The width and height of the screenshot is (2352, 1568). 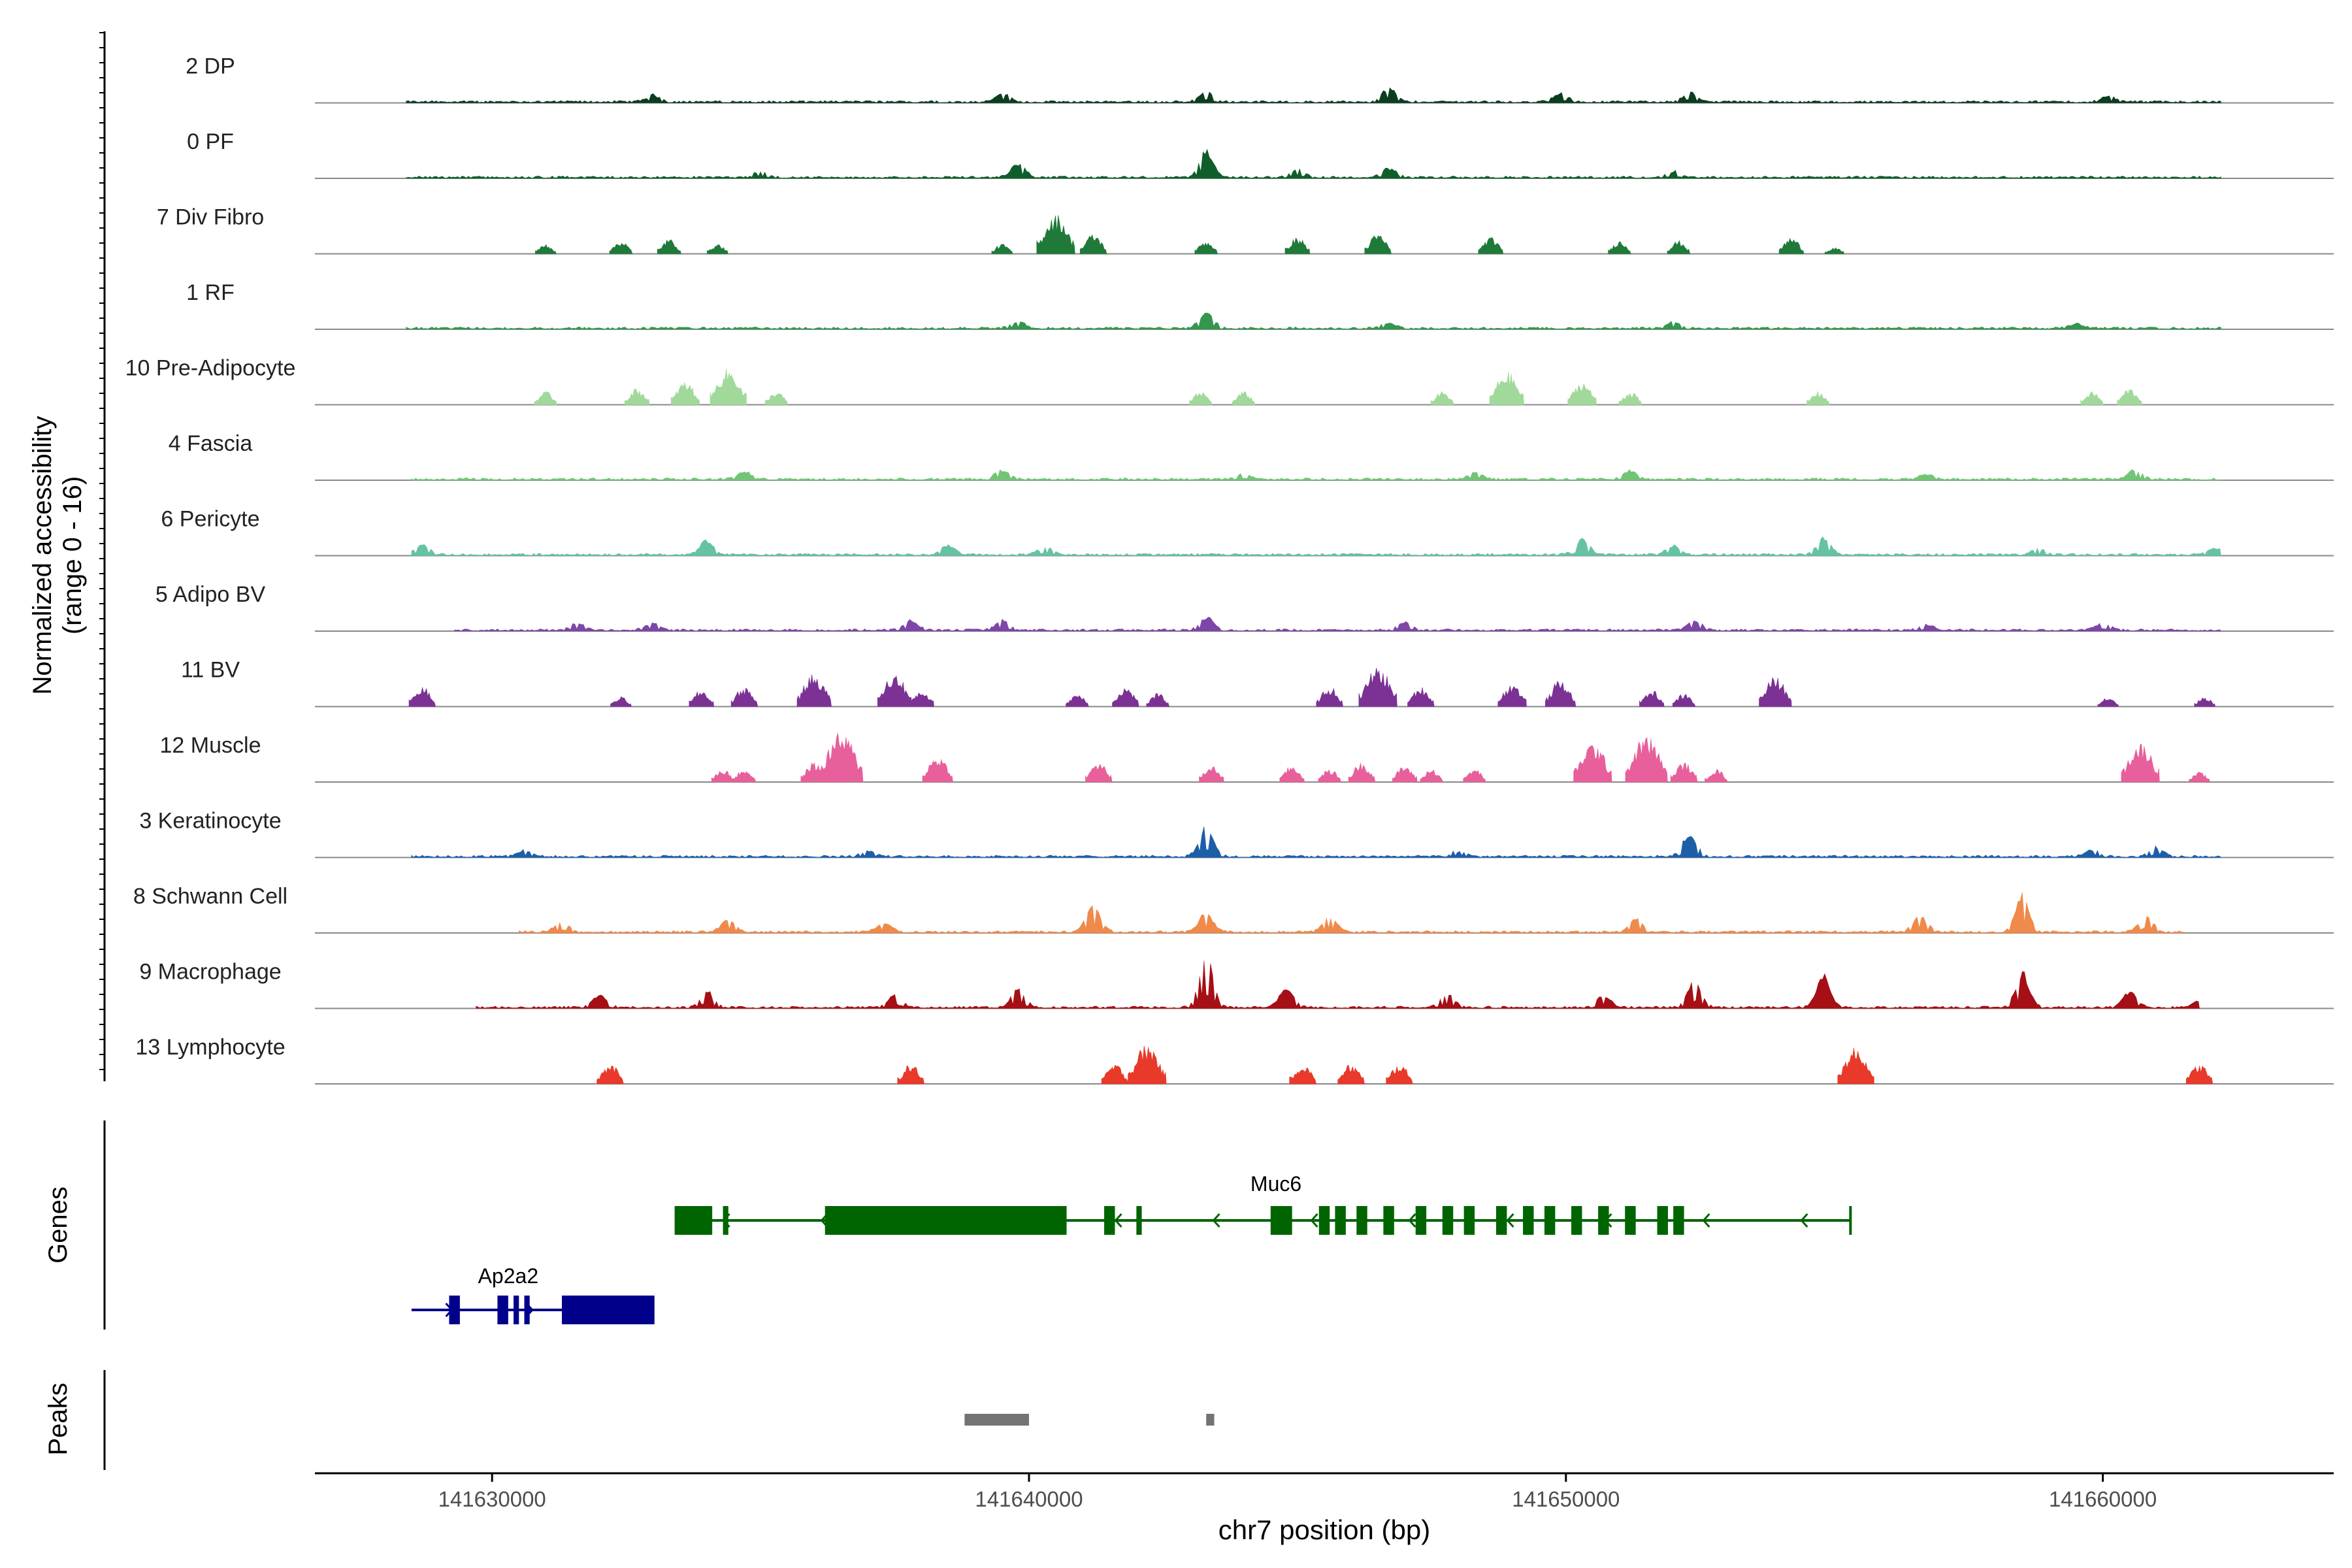 What do you see at coordinates (629, 1420) in the screenshot?
I see `peaks-panel: Peaks` at bounding box center [629, 1420].